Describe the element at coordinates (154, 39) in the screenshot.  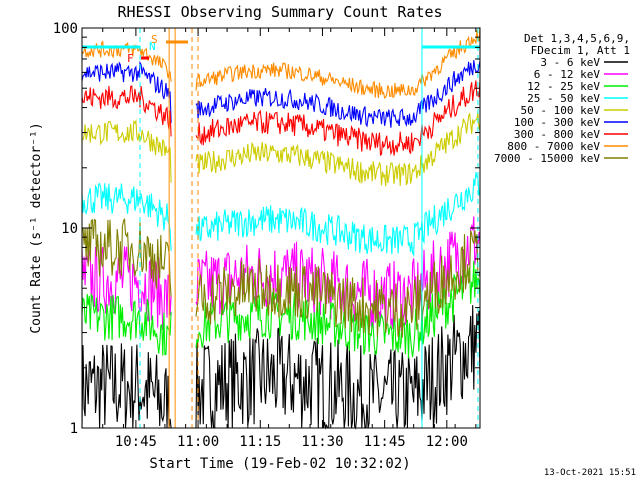
I see `flag-s-label: S` at that location.